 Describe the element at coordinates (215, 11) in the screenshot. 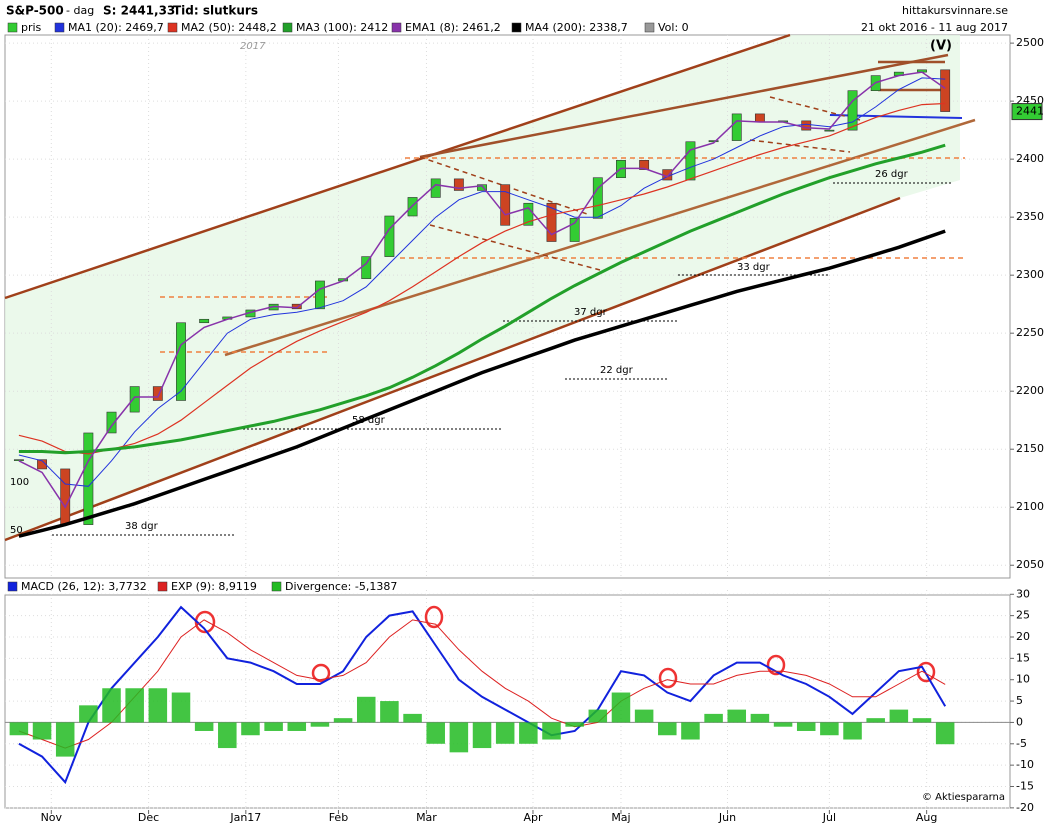

I see `time-label: Tid: slutkurs` at that location.